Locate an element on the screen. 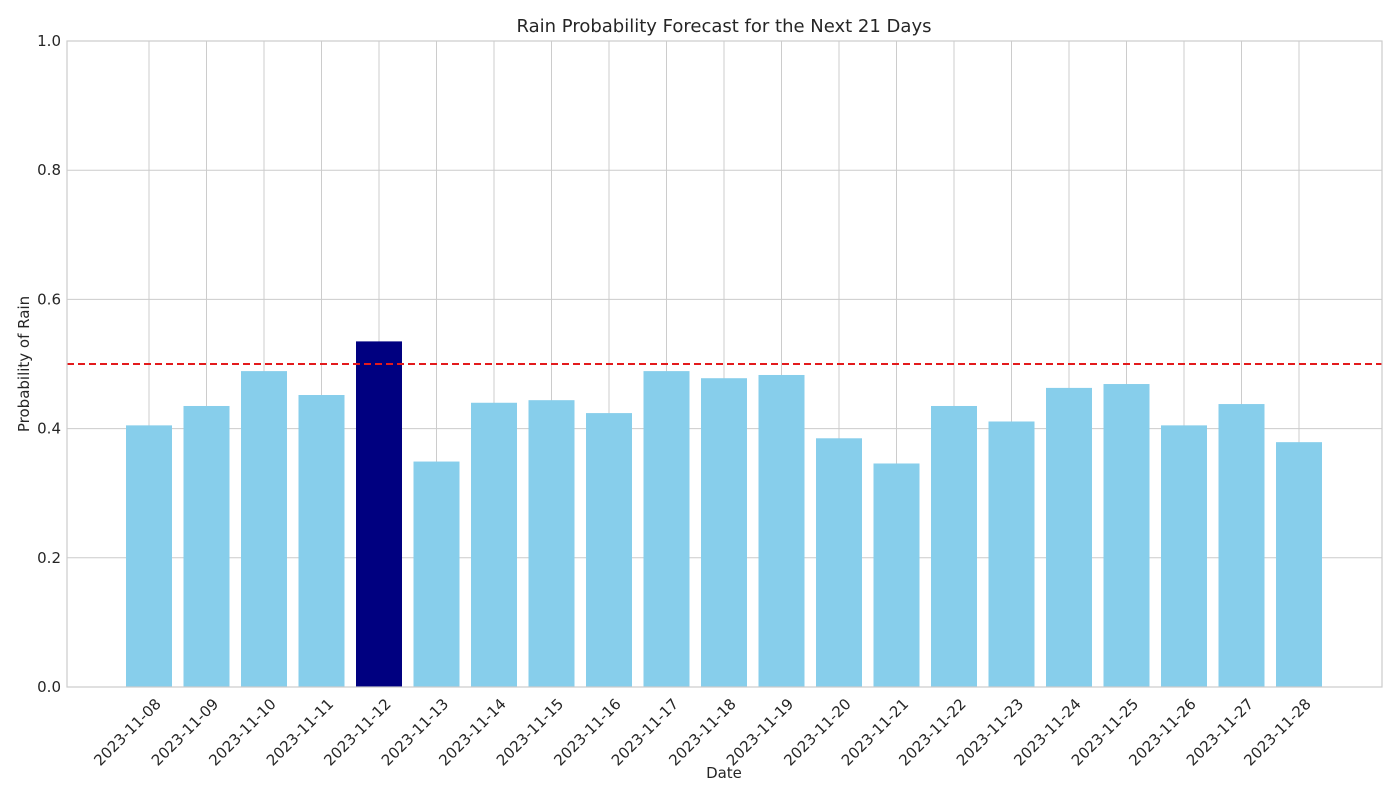  y-tick-label: 0.4 is located at coordinates (49, 429).